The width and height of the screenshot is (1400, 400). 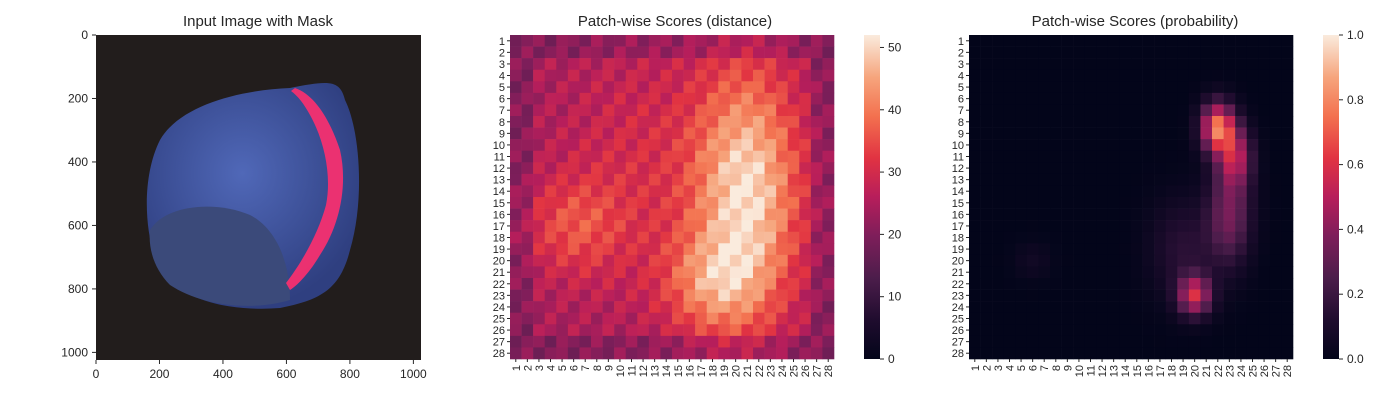 What do you see at coordinates (413, 374) in the screenshot?
I see `x-tick-label: 1000` at bounding box center [413, 374].